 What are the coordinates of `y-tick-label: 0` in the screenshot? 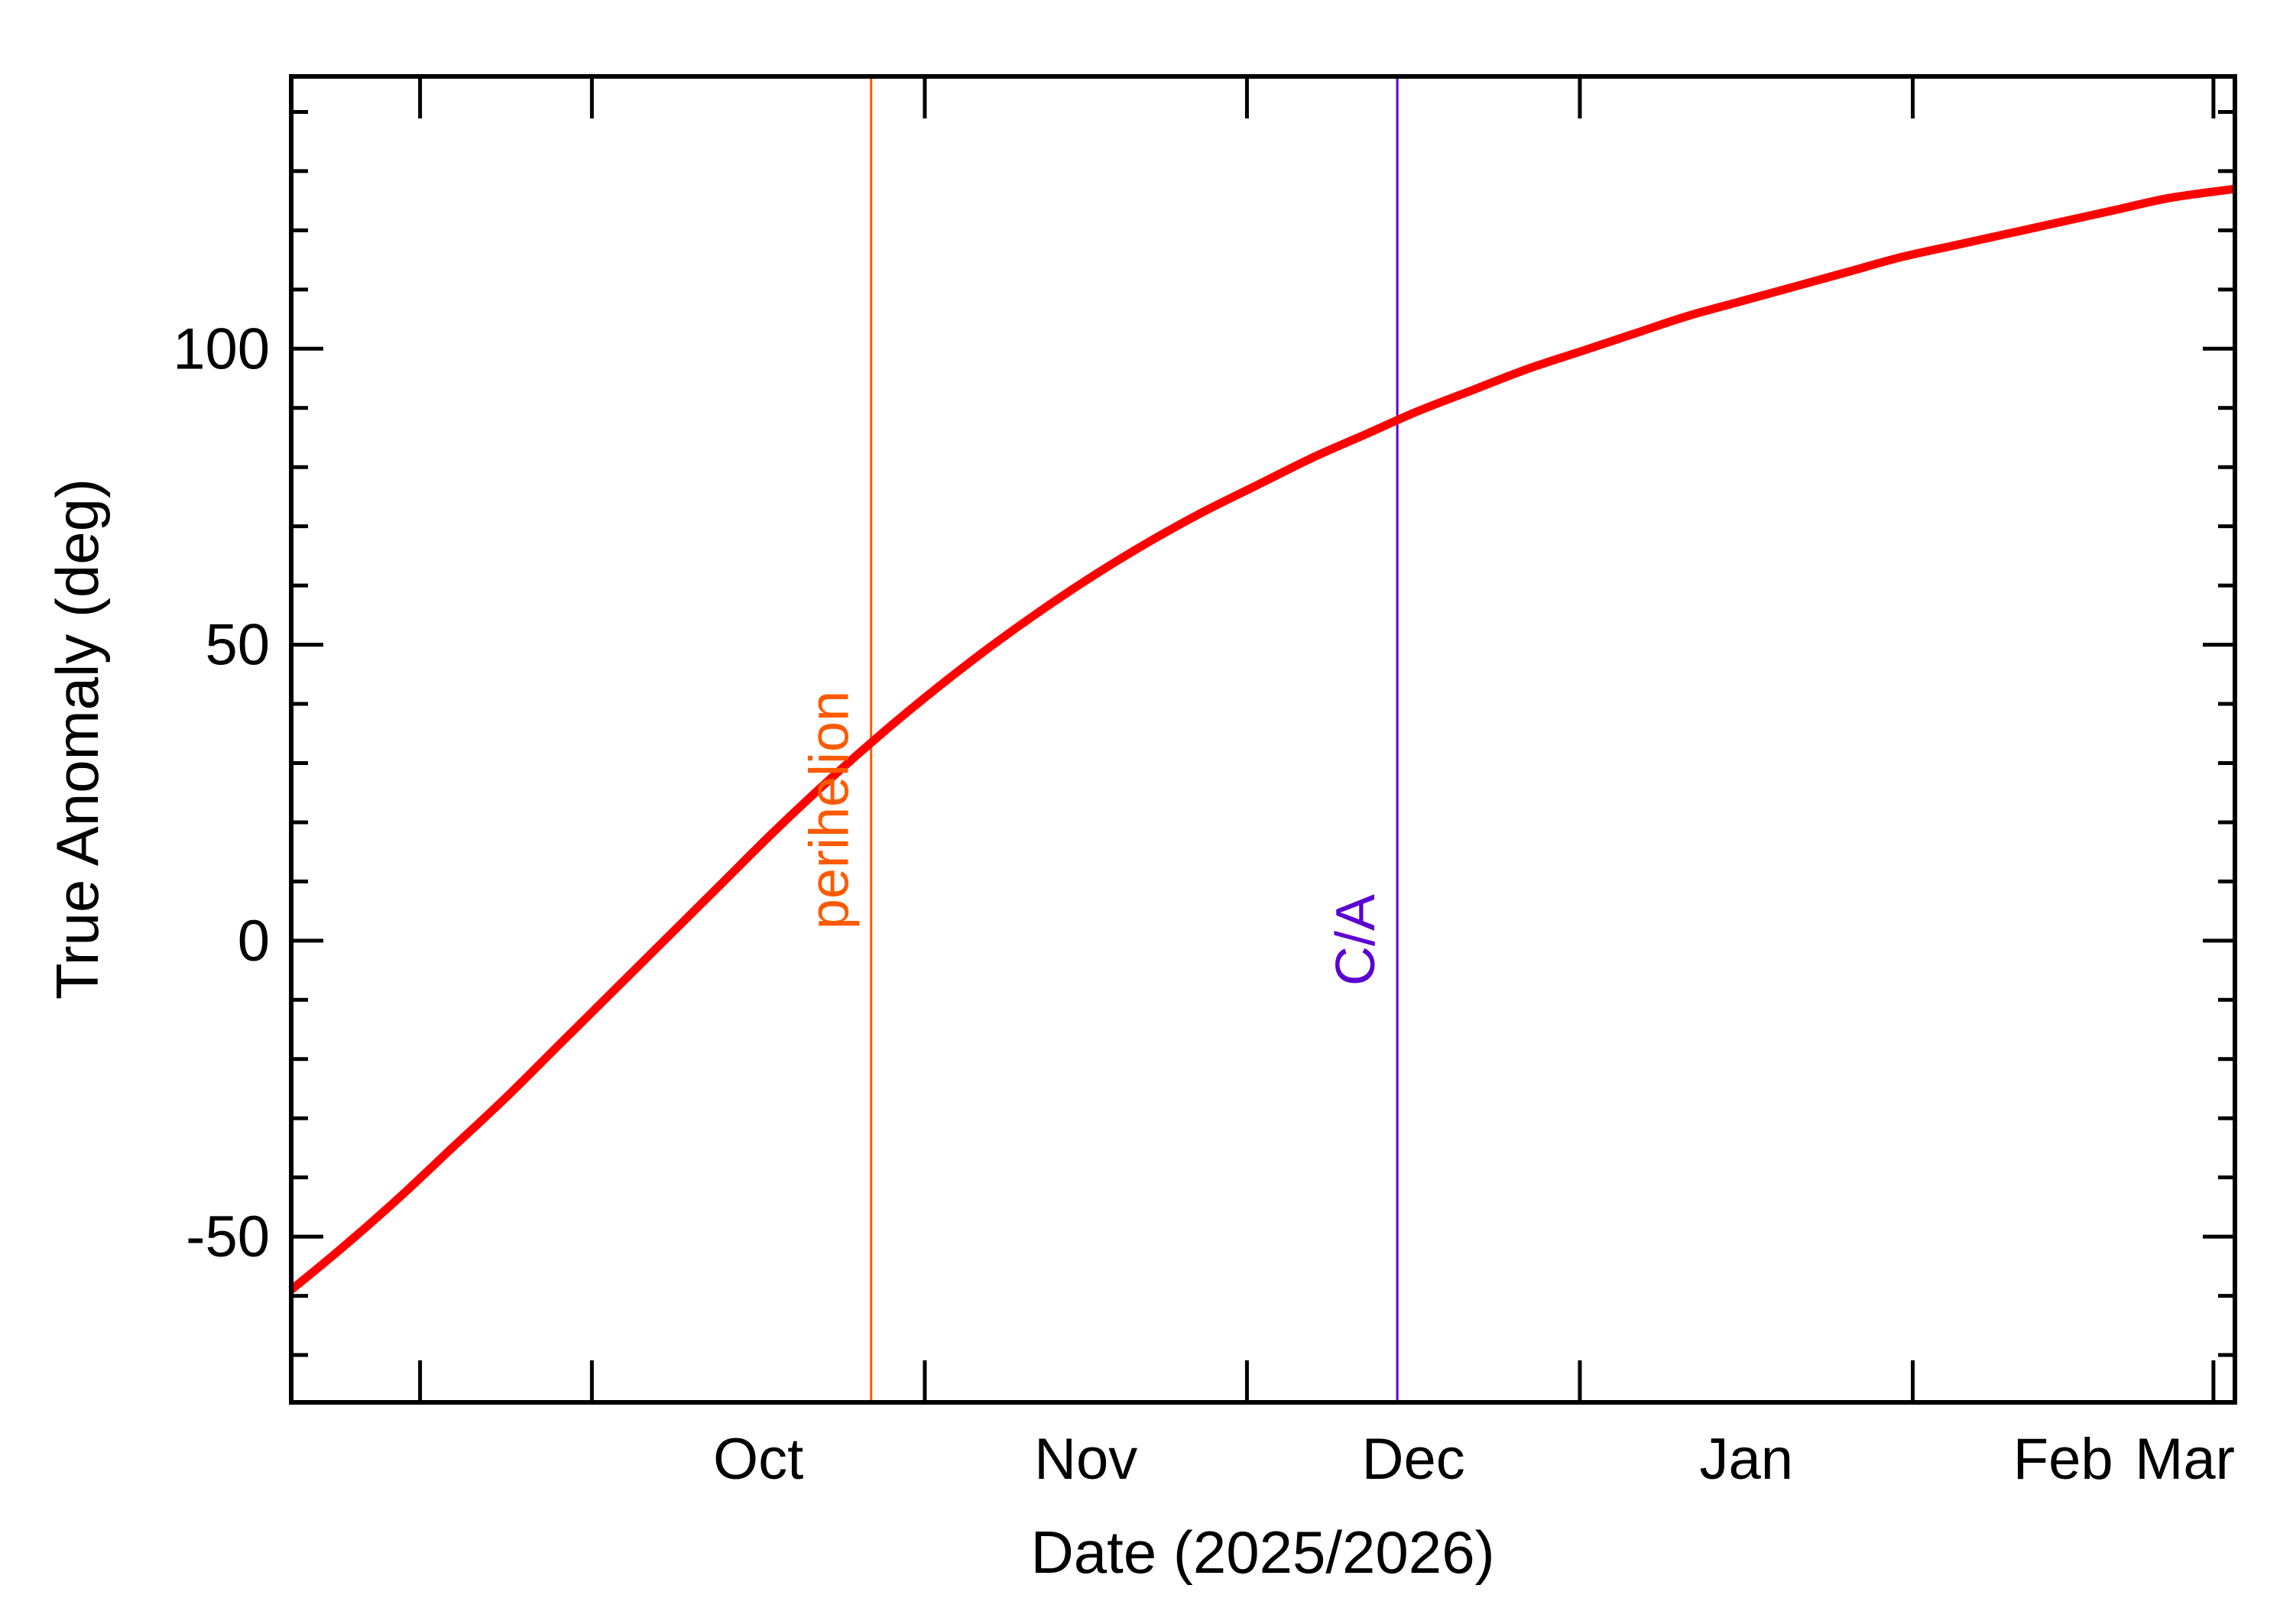 It's located at (254, 941).